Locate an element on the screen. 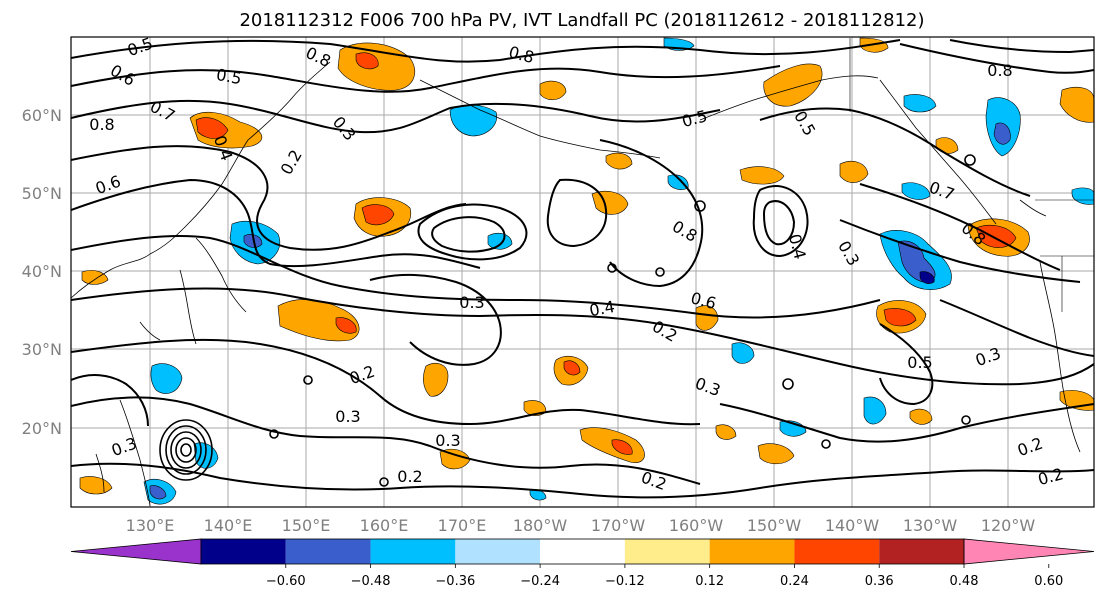 The height and width of the screenshot is (601, 1105). colorbar-extend-max is located at coordinates (1029, 551).